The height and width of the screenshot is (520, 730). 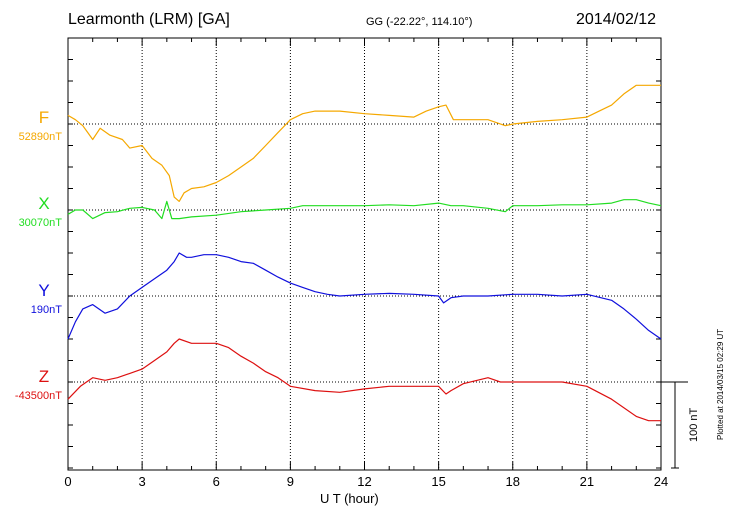 I want to click on series-label-f: F, so click(x=44, y=117).